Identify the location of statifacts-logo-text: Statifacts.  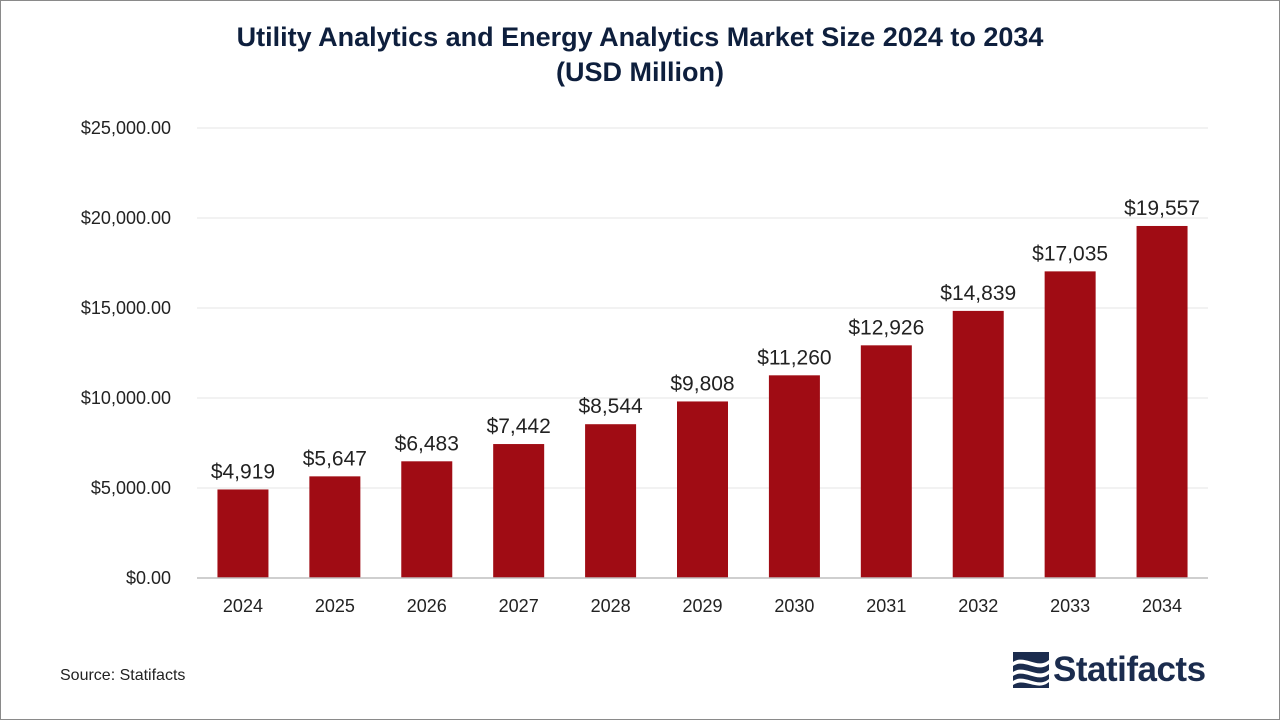
(1129, 669).